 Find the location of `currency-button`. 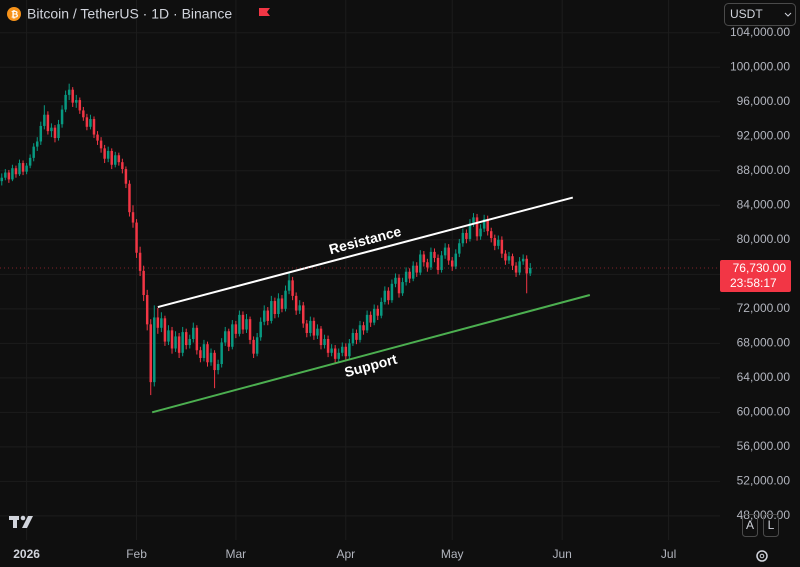

currency-button is located at coordinates (760, 14).